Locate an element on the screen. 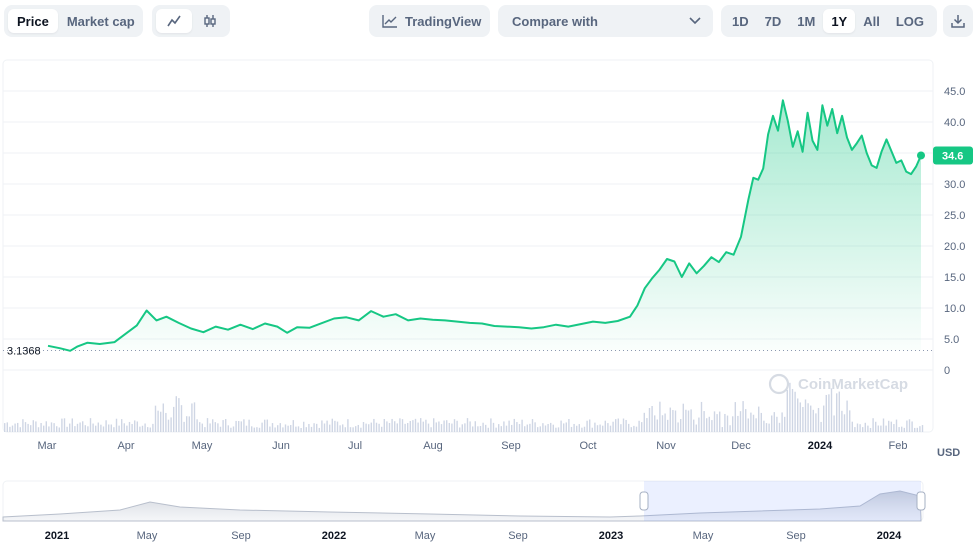 Image resolution: width=975 pixels, height=542 pixels. y-tick-label: 40.0 is located at coordinates (954, 123).